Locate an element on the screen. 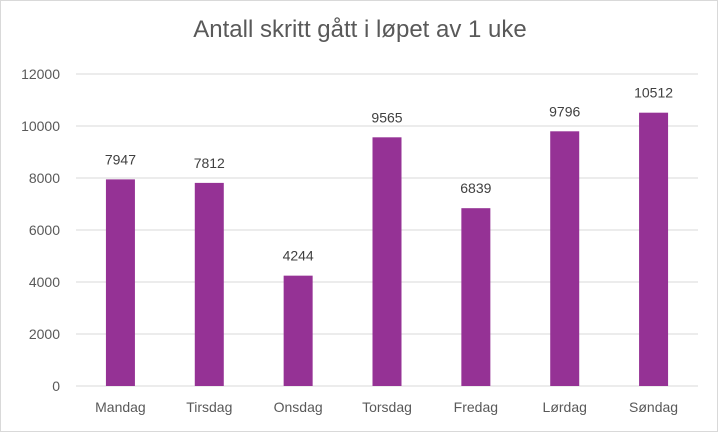 The width and height of the screenshot is (720, 436). bar-onsdag is located at coordinates (298, 330).